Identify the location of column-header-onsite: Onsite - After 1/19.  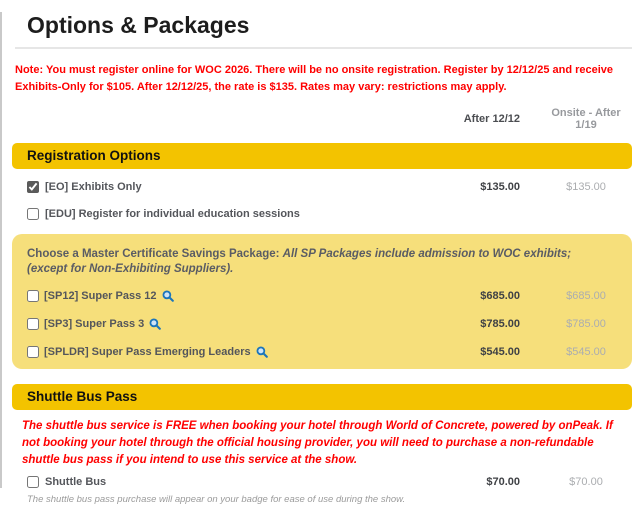
(586, 119).